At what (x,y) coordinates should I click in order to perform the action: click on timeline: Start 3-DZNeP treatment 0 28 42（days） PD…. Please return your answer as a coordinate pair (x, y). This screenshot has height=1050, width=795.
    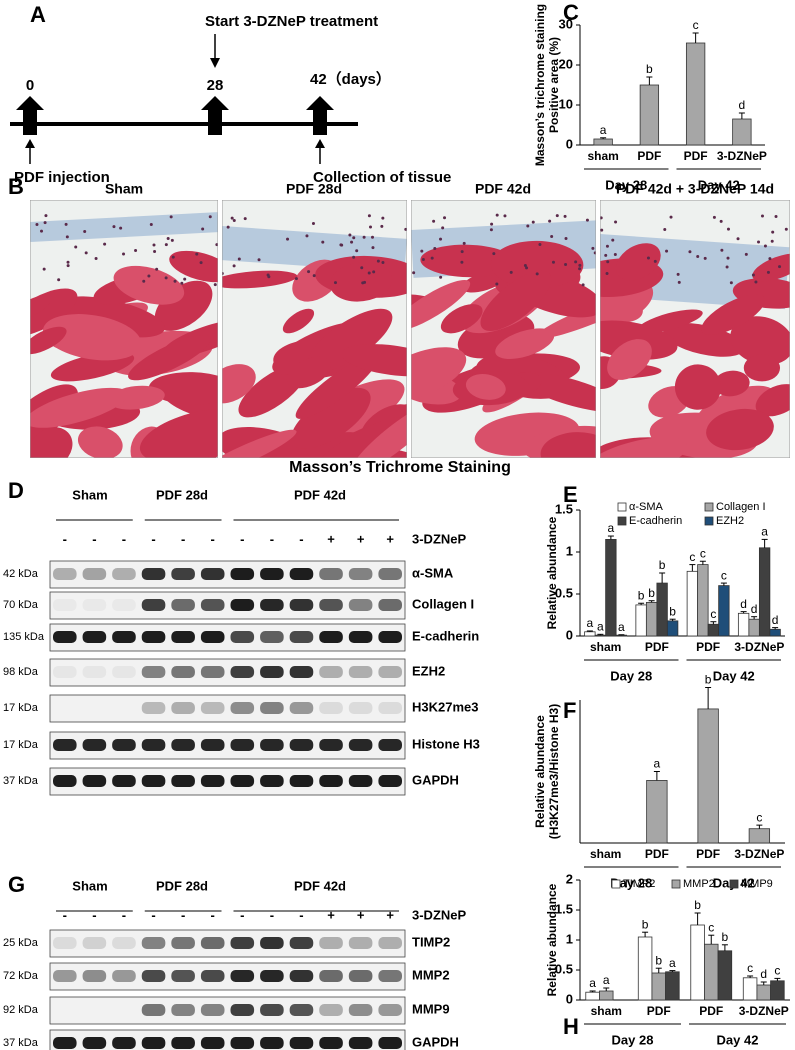
    Looking at the image, I should click on (230, 99).